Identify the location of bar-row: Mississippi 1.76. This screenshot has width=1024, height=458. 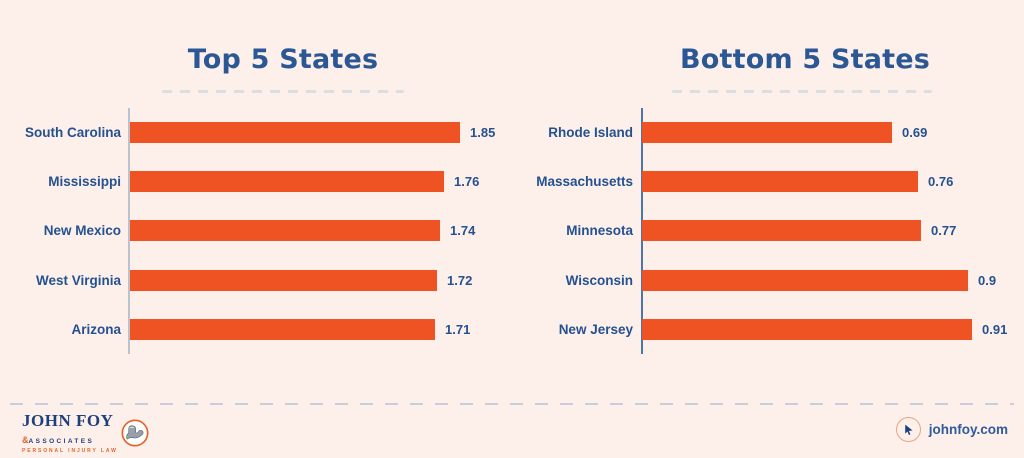
(256, 182).